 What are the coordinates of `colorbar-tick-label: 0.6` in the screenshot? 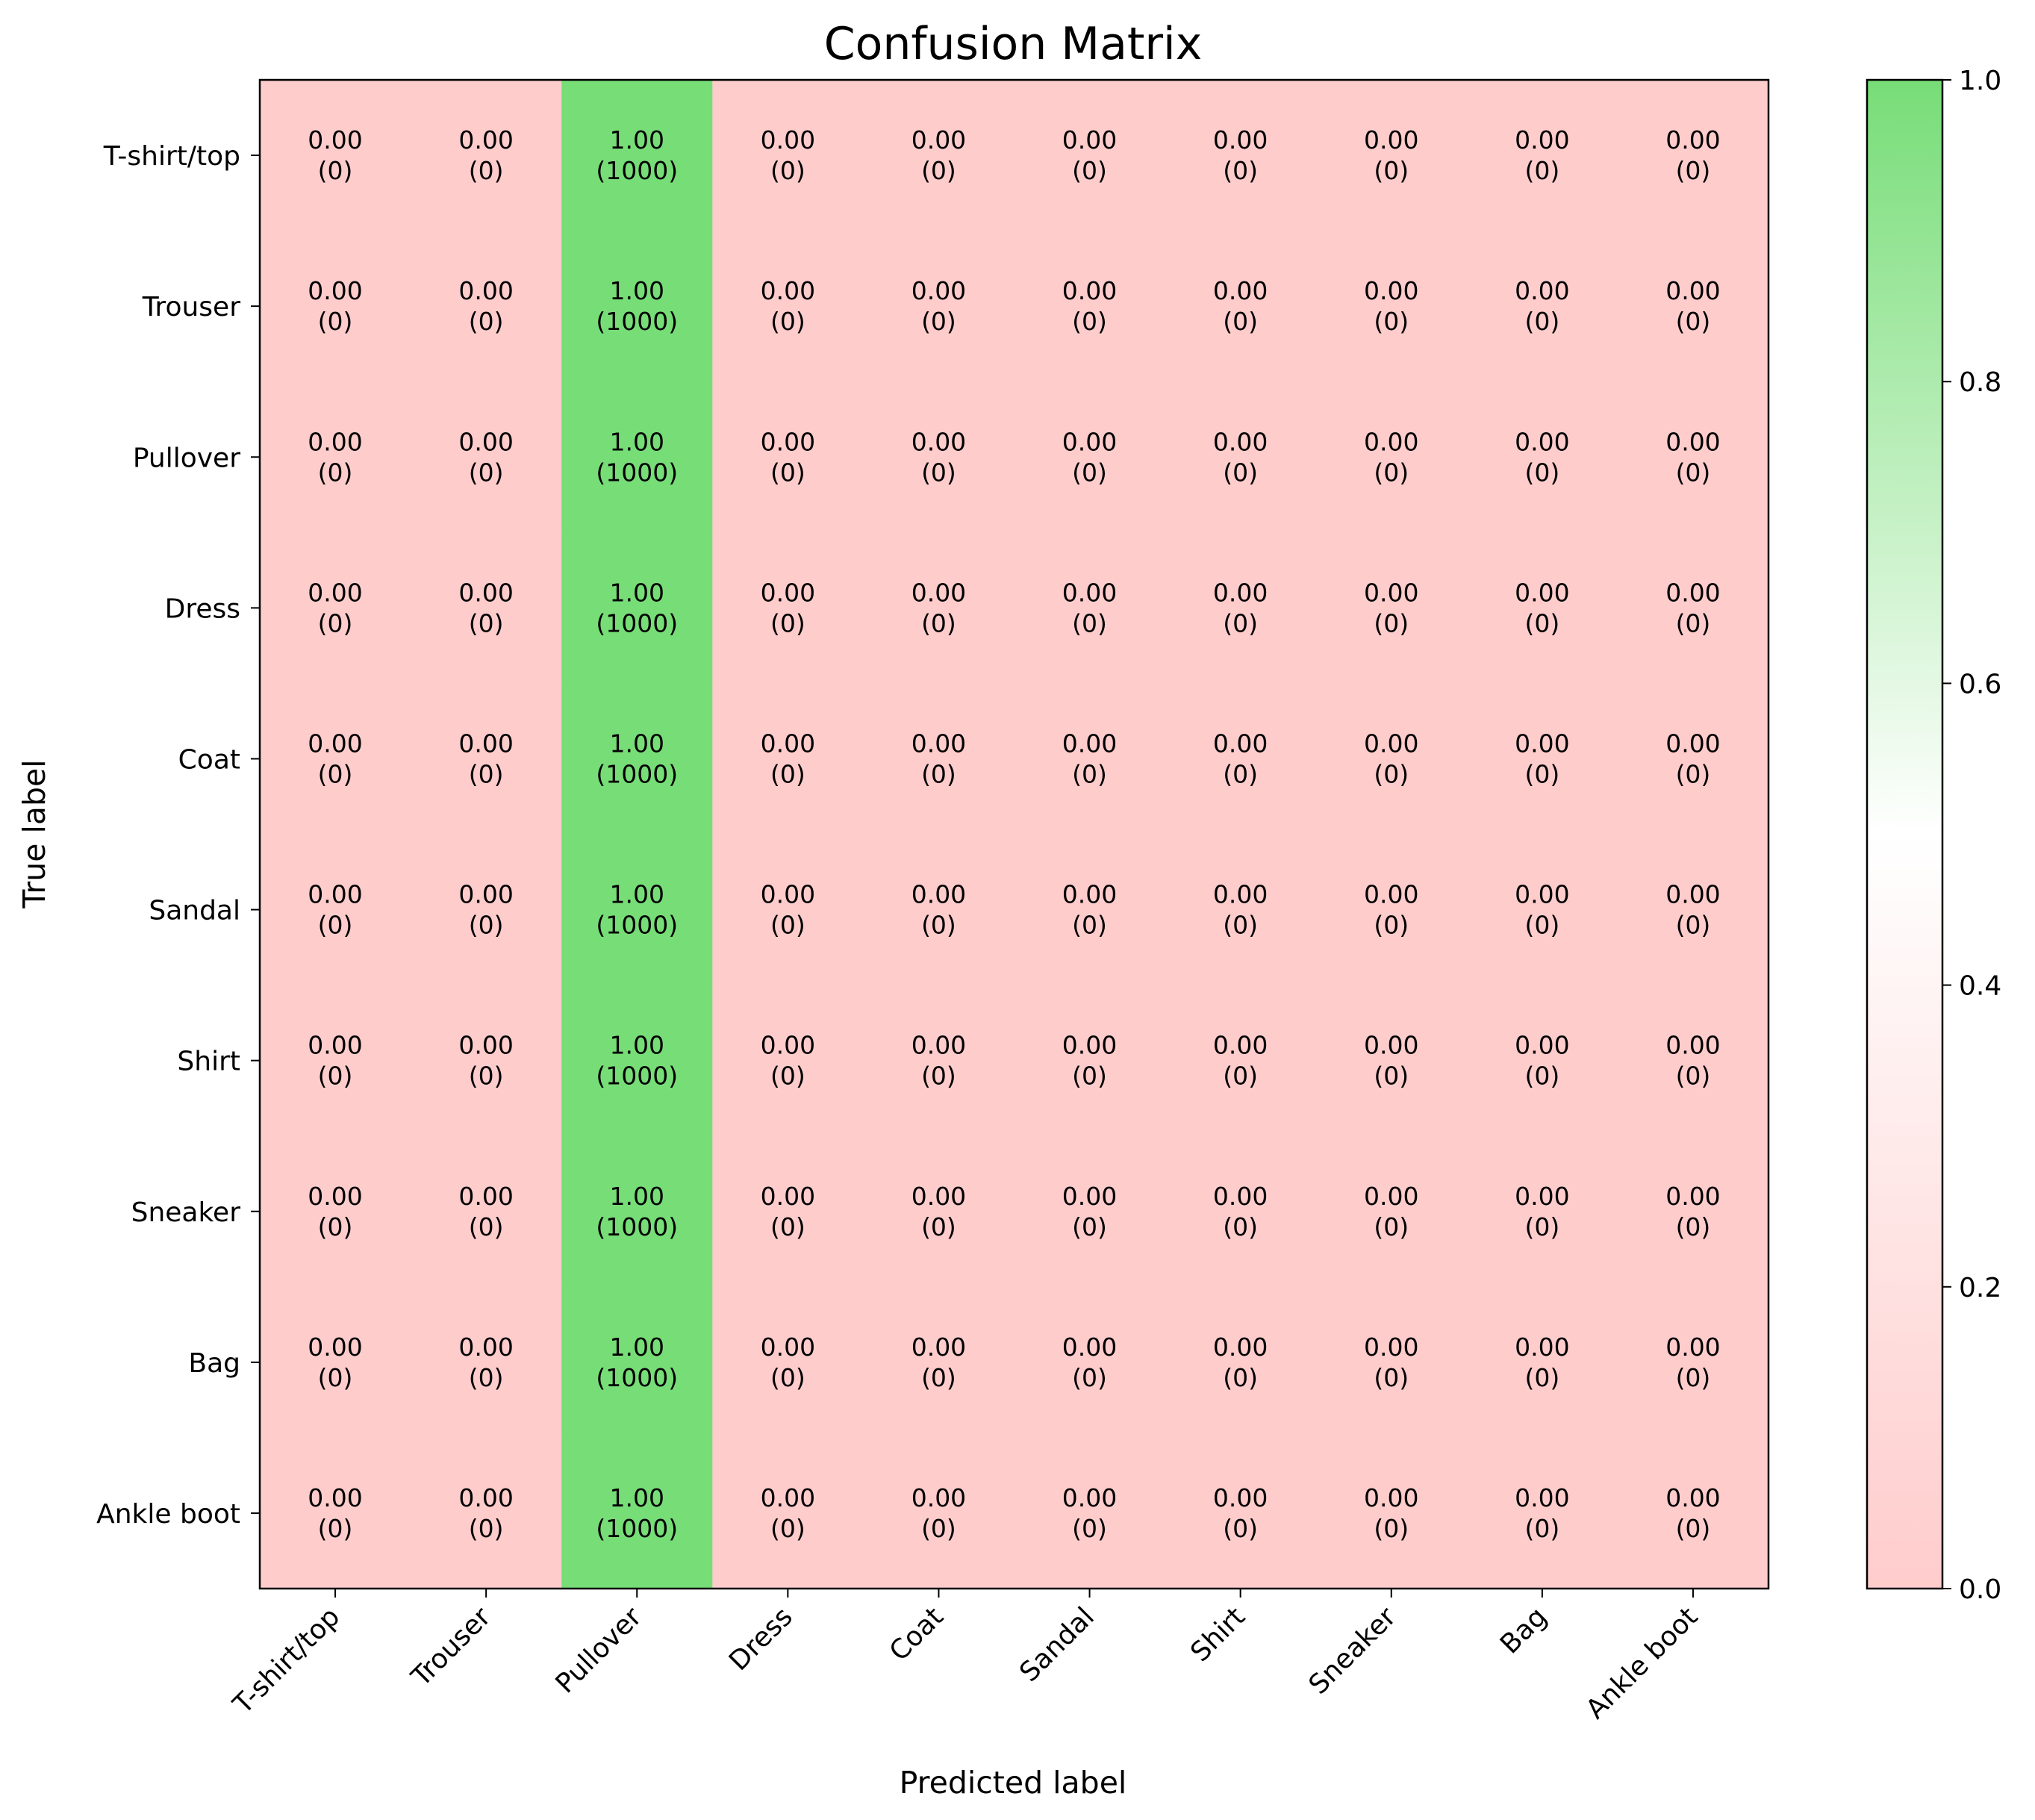 It's located at (1980, 684).